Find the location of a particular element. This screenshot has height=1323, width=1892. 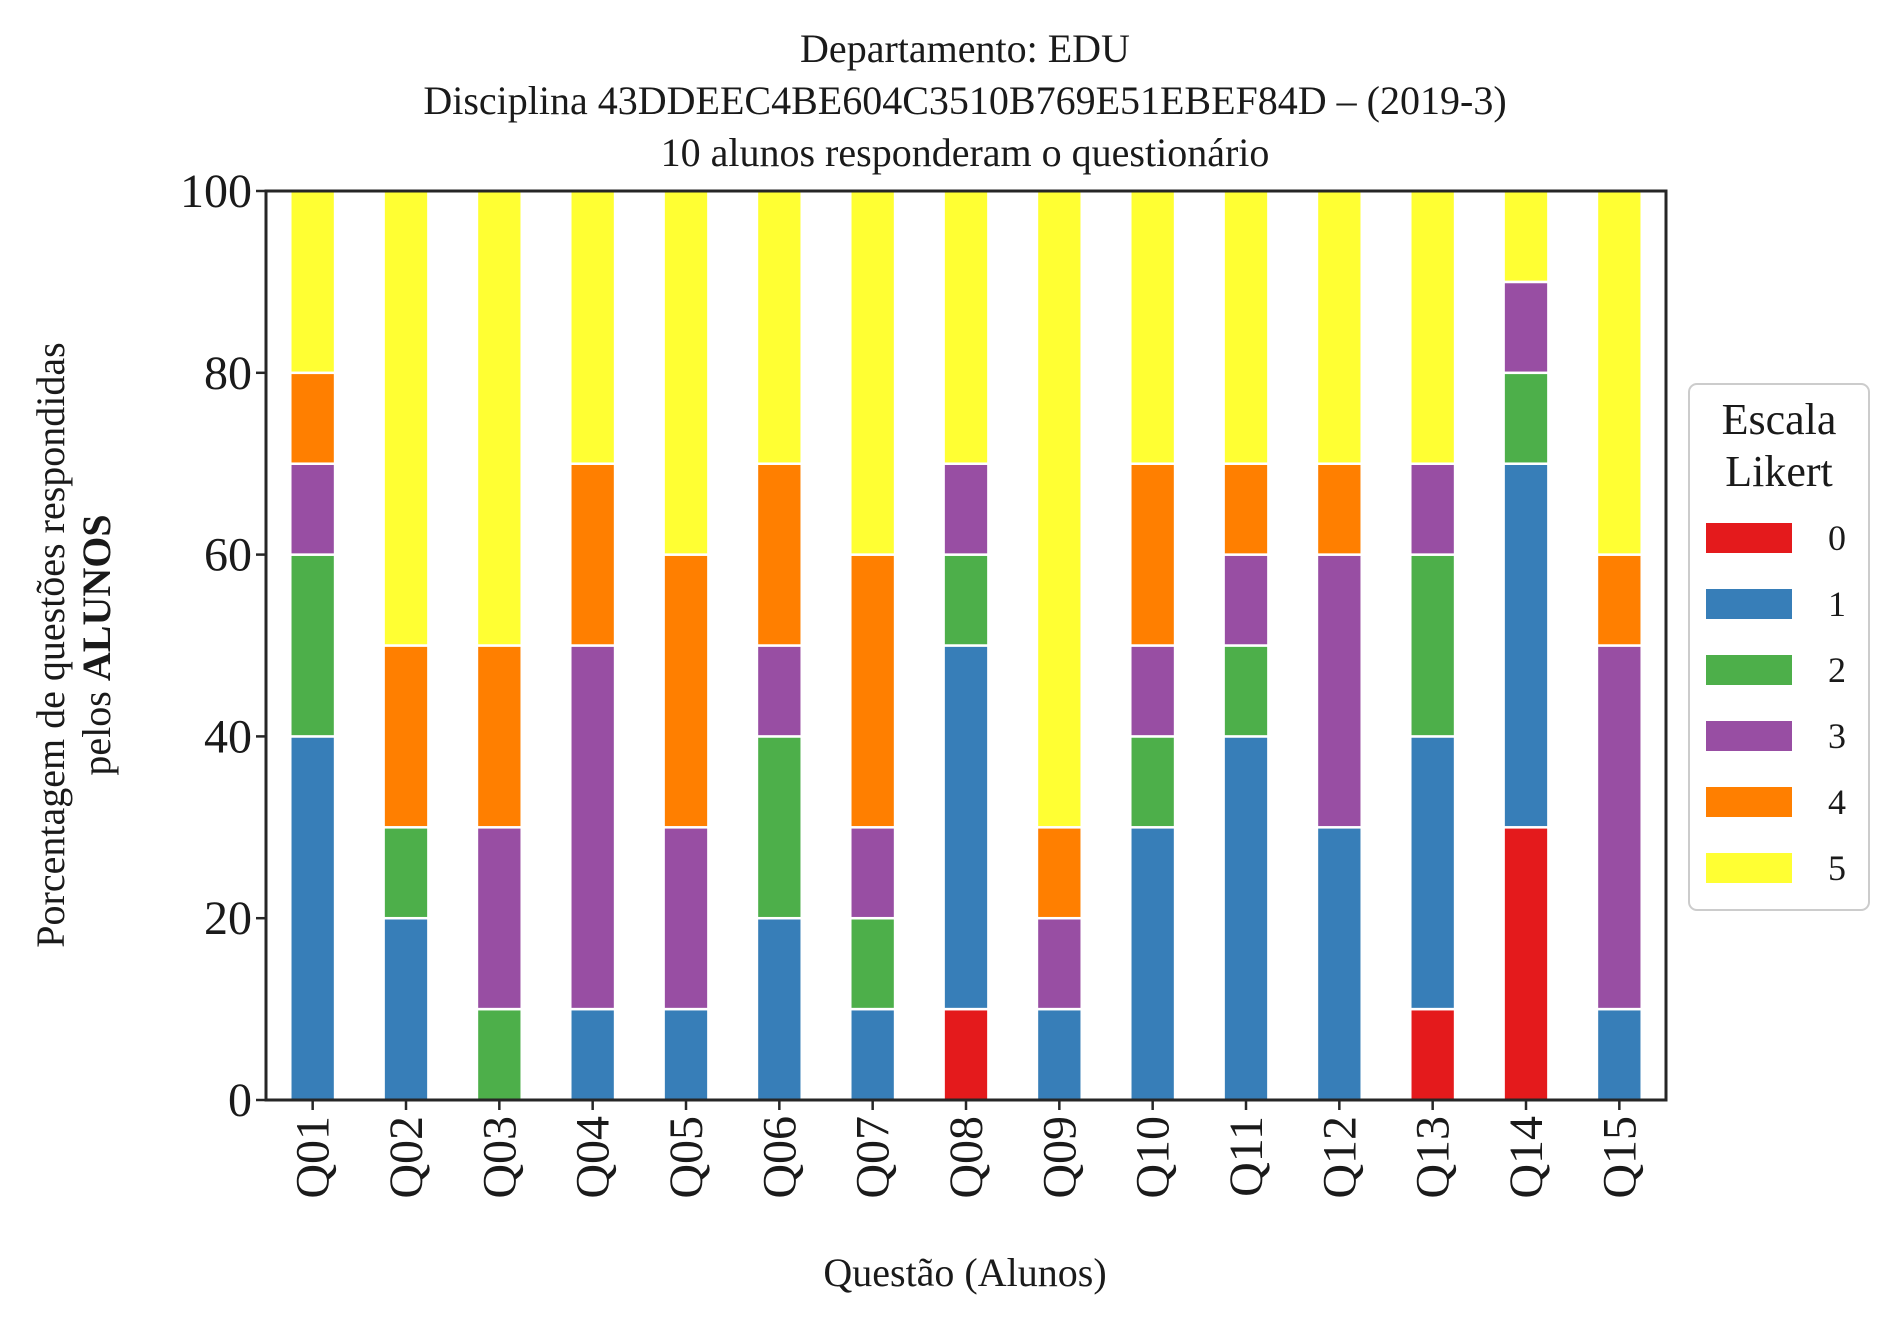

legend-label-5: 5 is located at coordinates (1837, 868).